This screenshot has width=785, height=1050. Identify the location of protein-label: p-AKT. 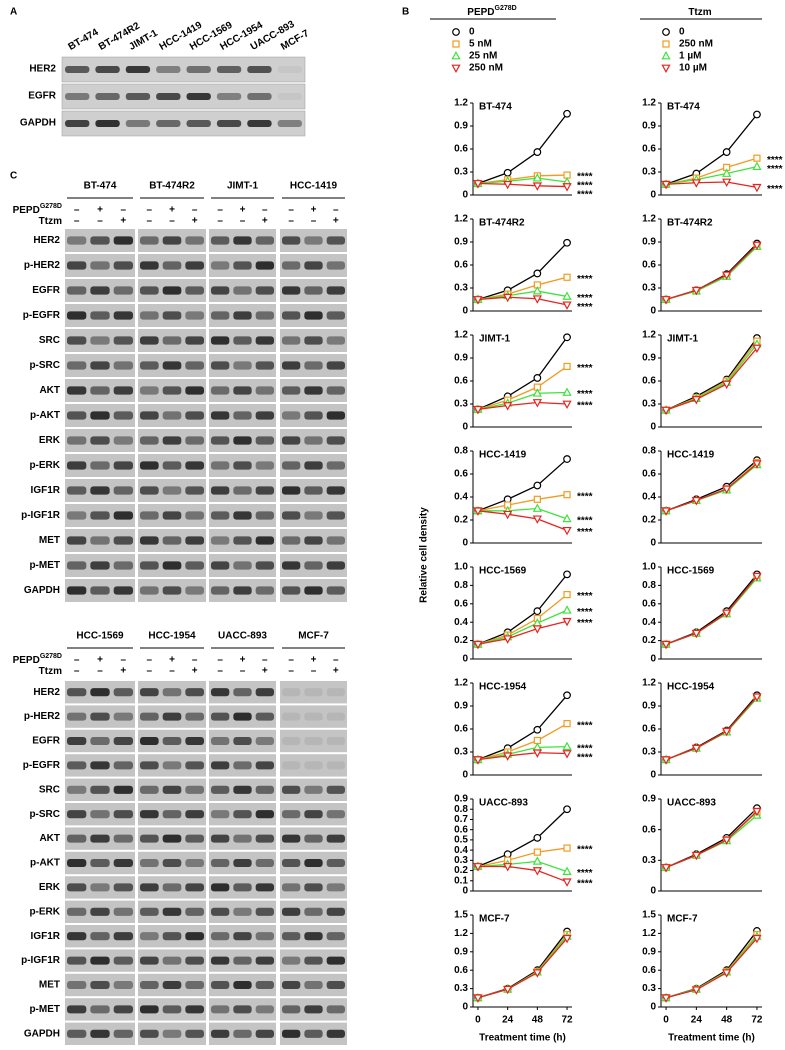
(45, 863).